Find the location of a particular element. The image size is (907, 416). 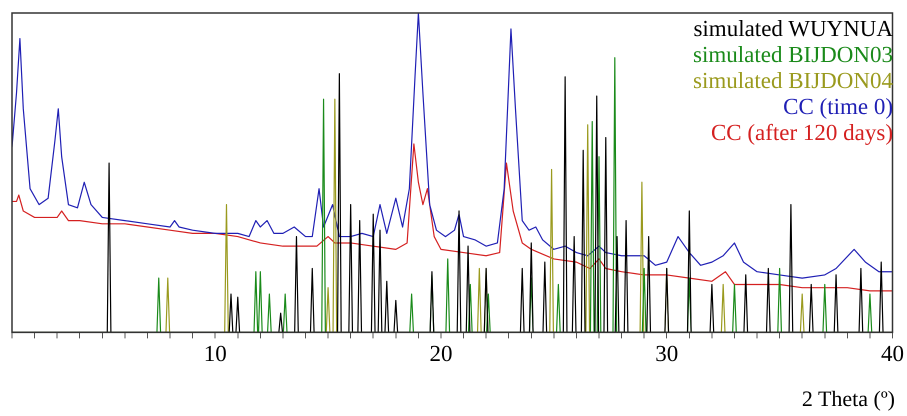

text: simulated BIJDON03 is located at coordinates (793, 55).